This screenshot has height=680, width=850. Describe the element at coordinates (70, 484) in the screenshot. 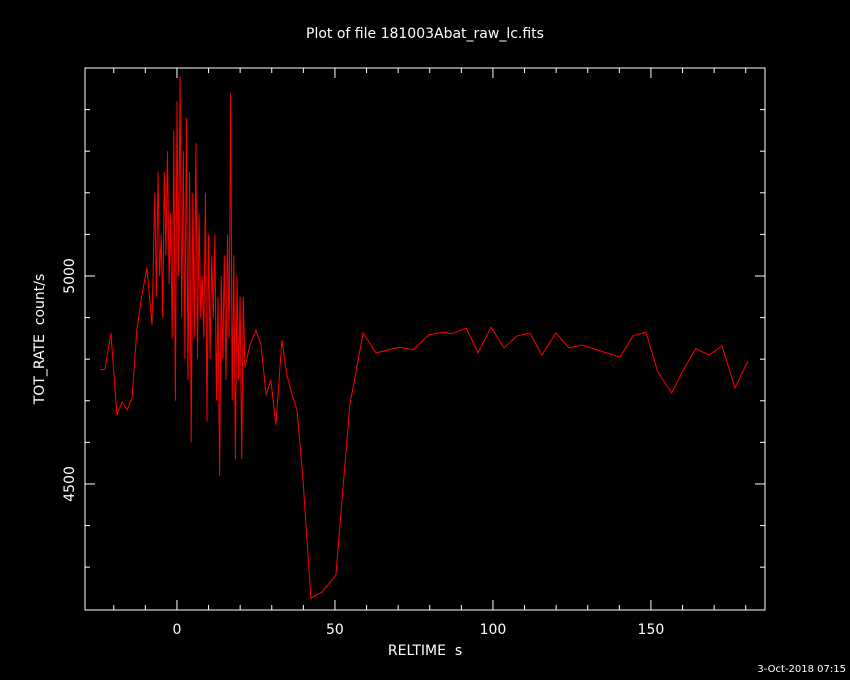

I see `y-tick-label: 4500` at that location.